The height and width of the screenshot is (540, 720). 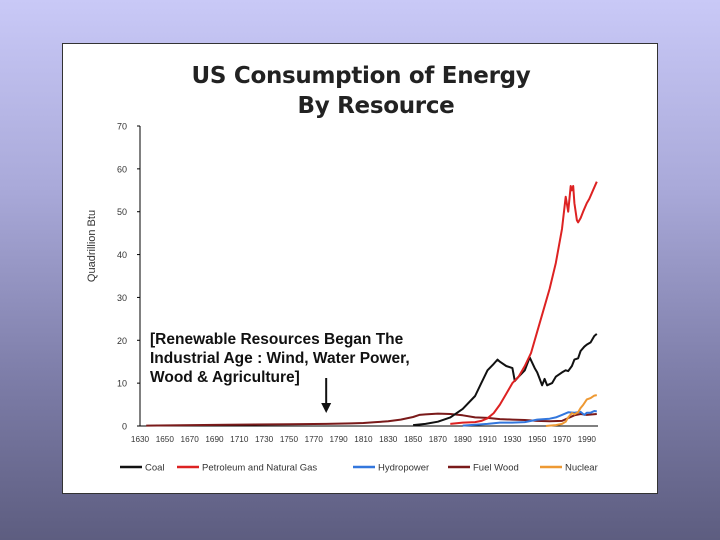 I want to click on annotation-arrow-head, so click(x=326, y=408).